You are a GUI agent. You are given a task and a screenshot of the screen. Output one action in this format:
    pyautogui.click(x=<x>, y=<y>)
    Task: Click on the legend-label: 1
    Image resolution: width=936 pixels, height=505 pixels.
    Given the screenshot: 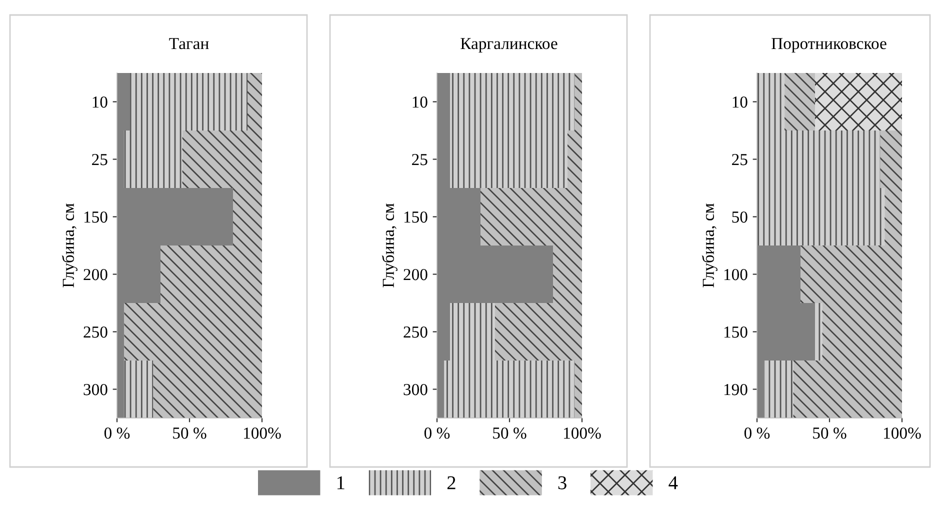 What is the action you would take?
    pyautogui.click(x=340, y=483)
    